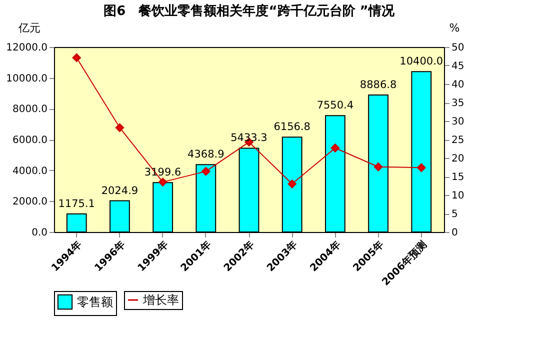  Describe the element at coordinates (458, 159) in the screenshot. I see `y2-tick-label: 20` at that location.